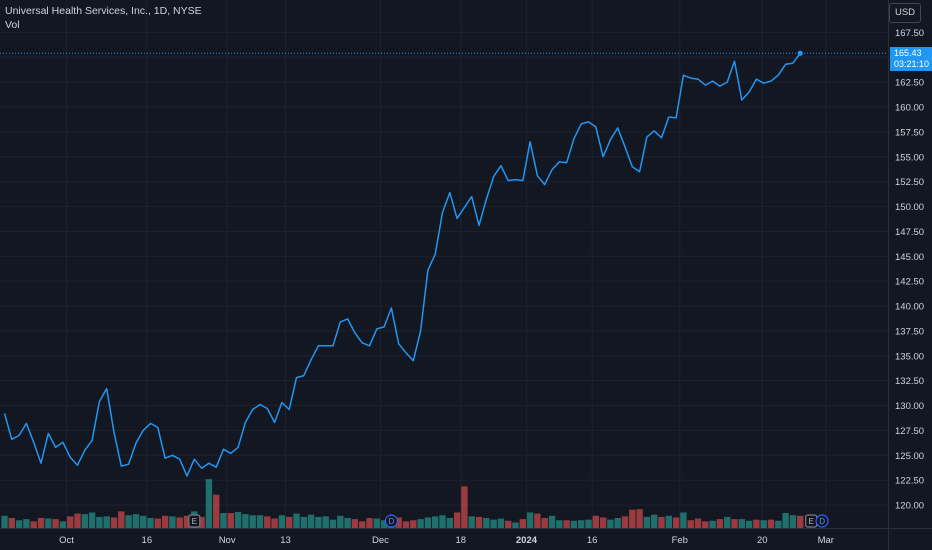 This screenshot has height=550, width=932. I want to click on y-tick-label: 162.50, so click(909, 83).